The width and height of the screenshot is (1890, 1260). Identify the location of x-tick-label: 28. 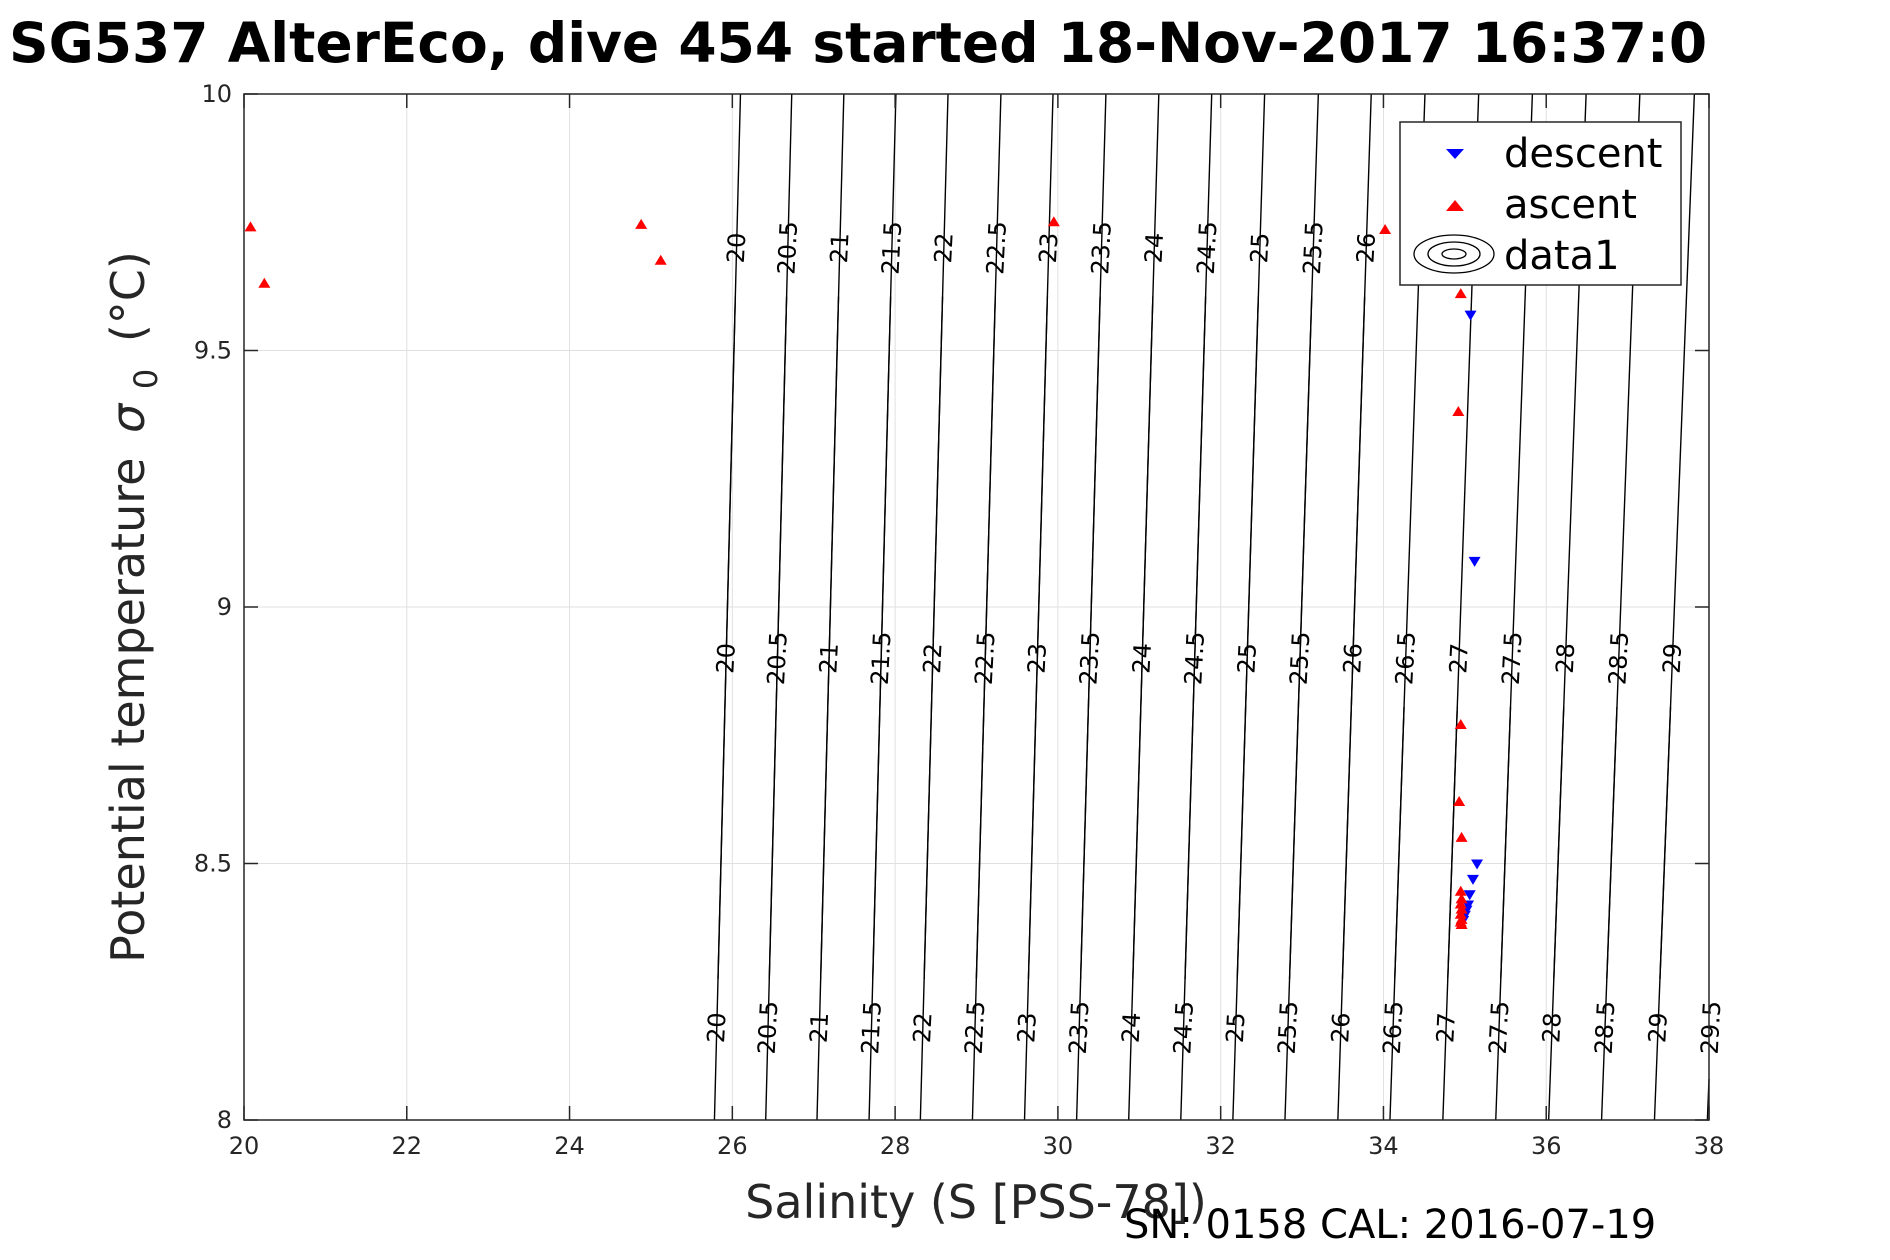
(895, 1146).